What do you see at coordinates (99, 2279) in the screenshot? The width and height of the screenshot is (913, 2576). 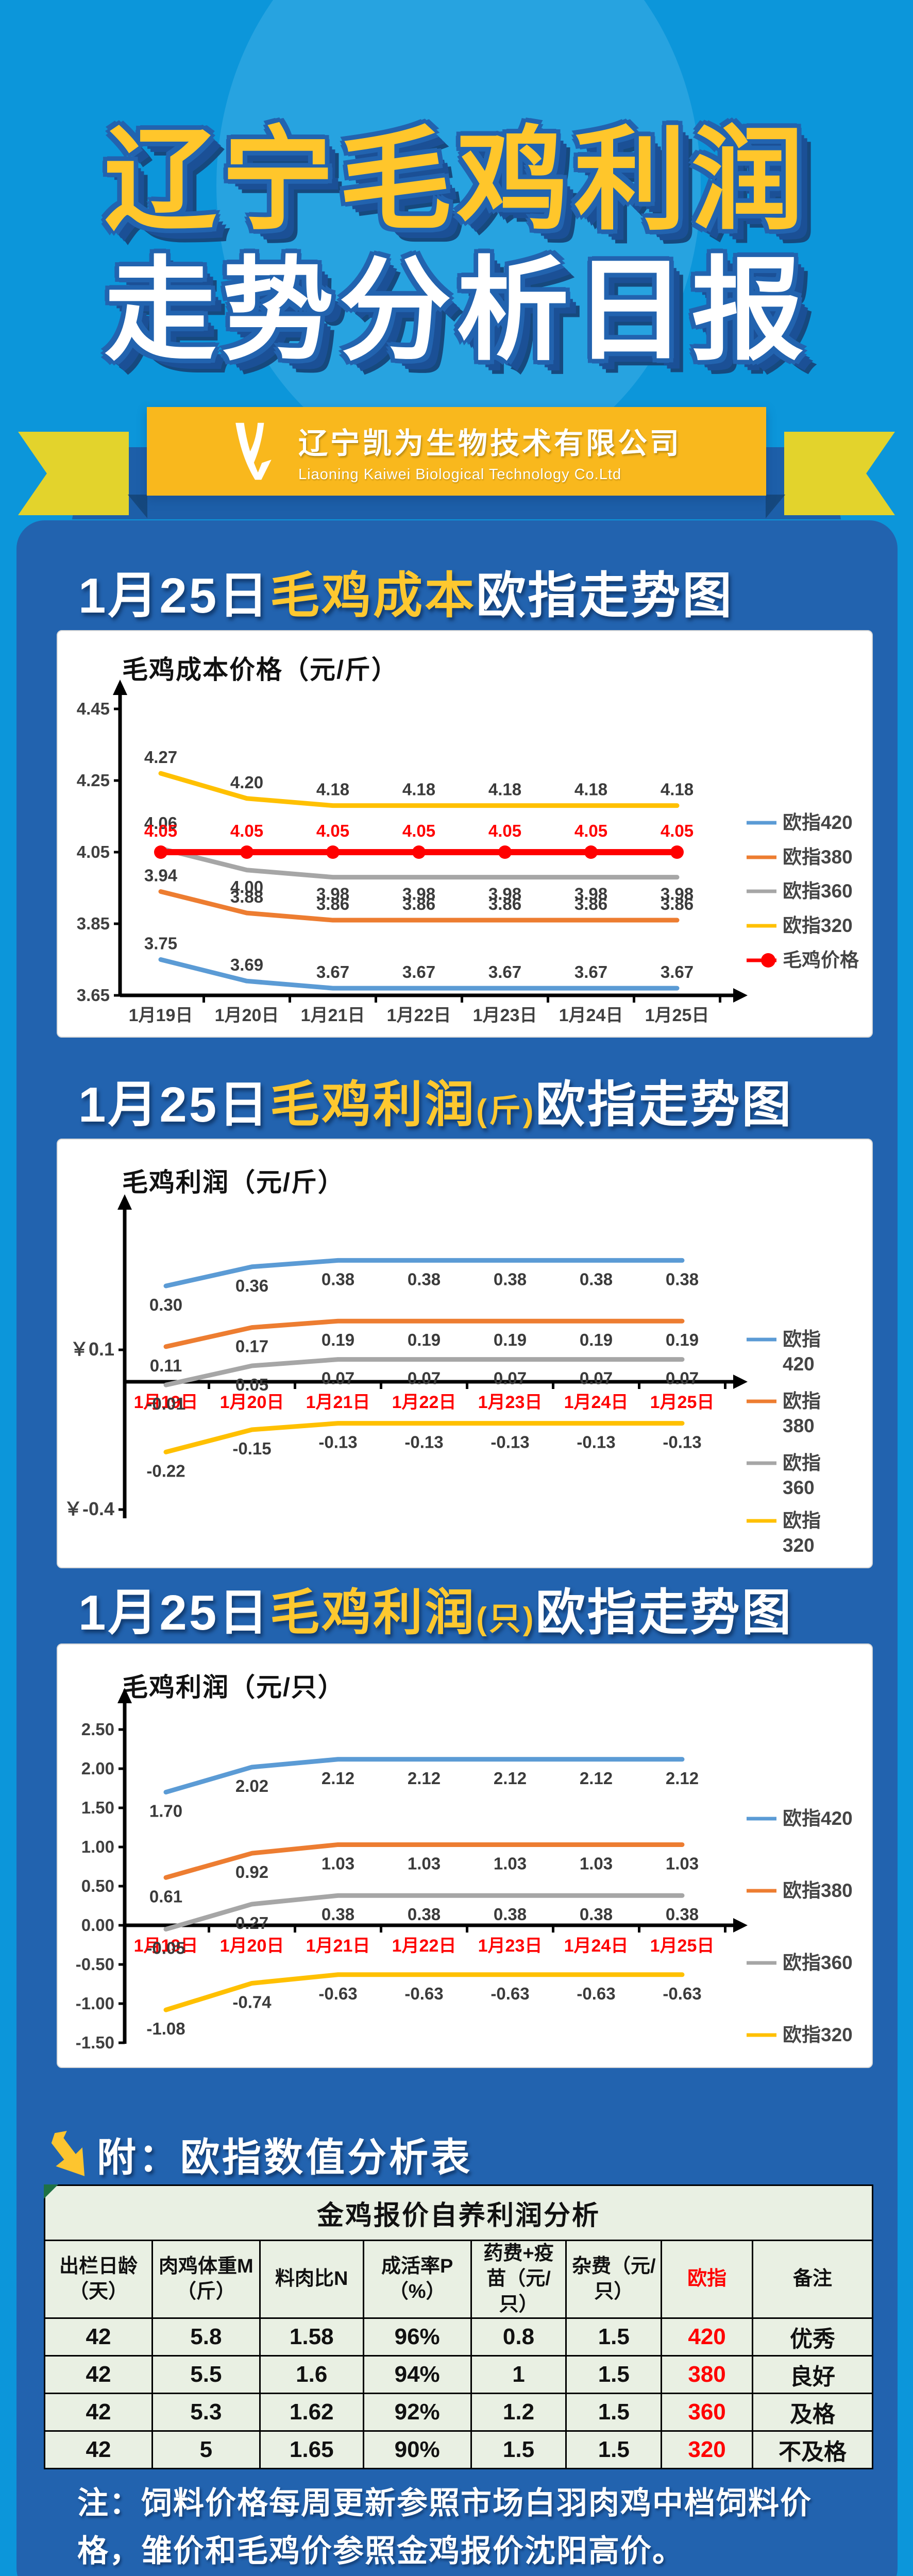 I see `col-header-0: 出栏日龄（天）` at bounding box center [99, 2279].